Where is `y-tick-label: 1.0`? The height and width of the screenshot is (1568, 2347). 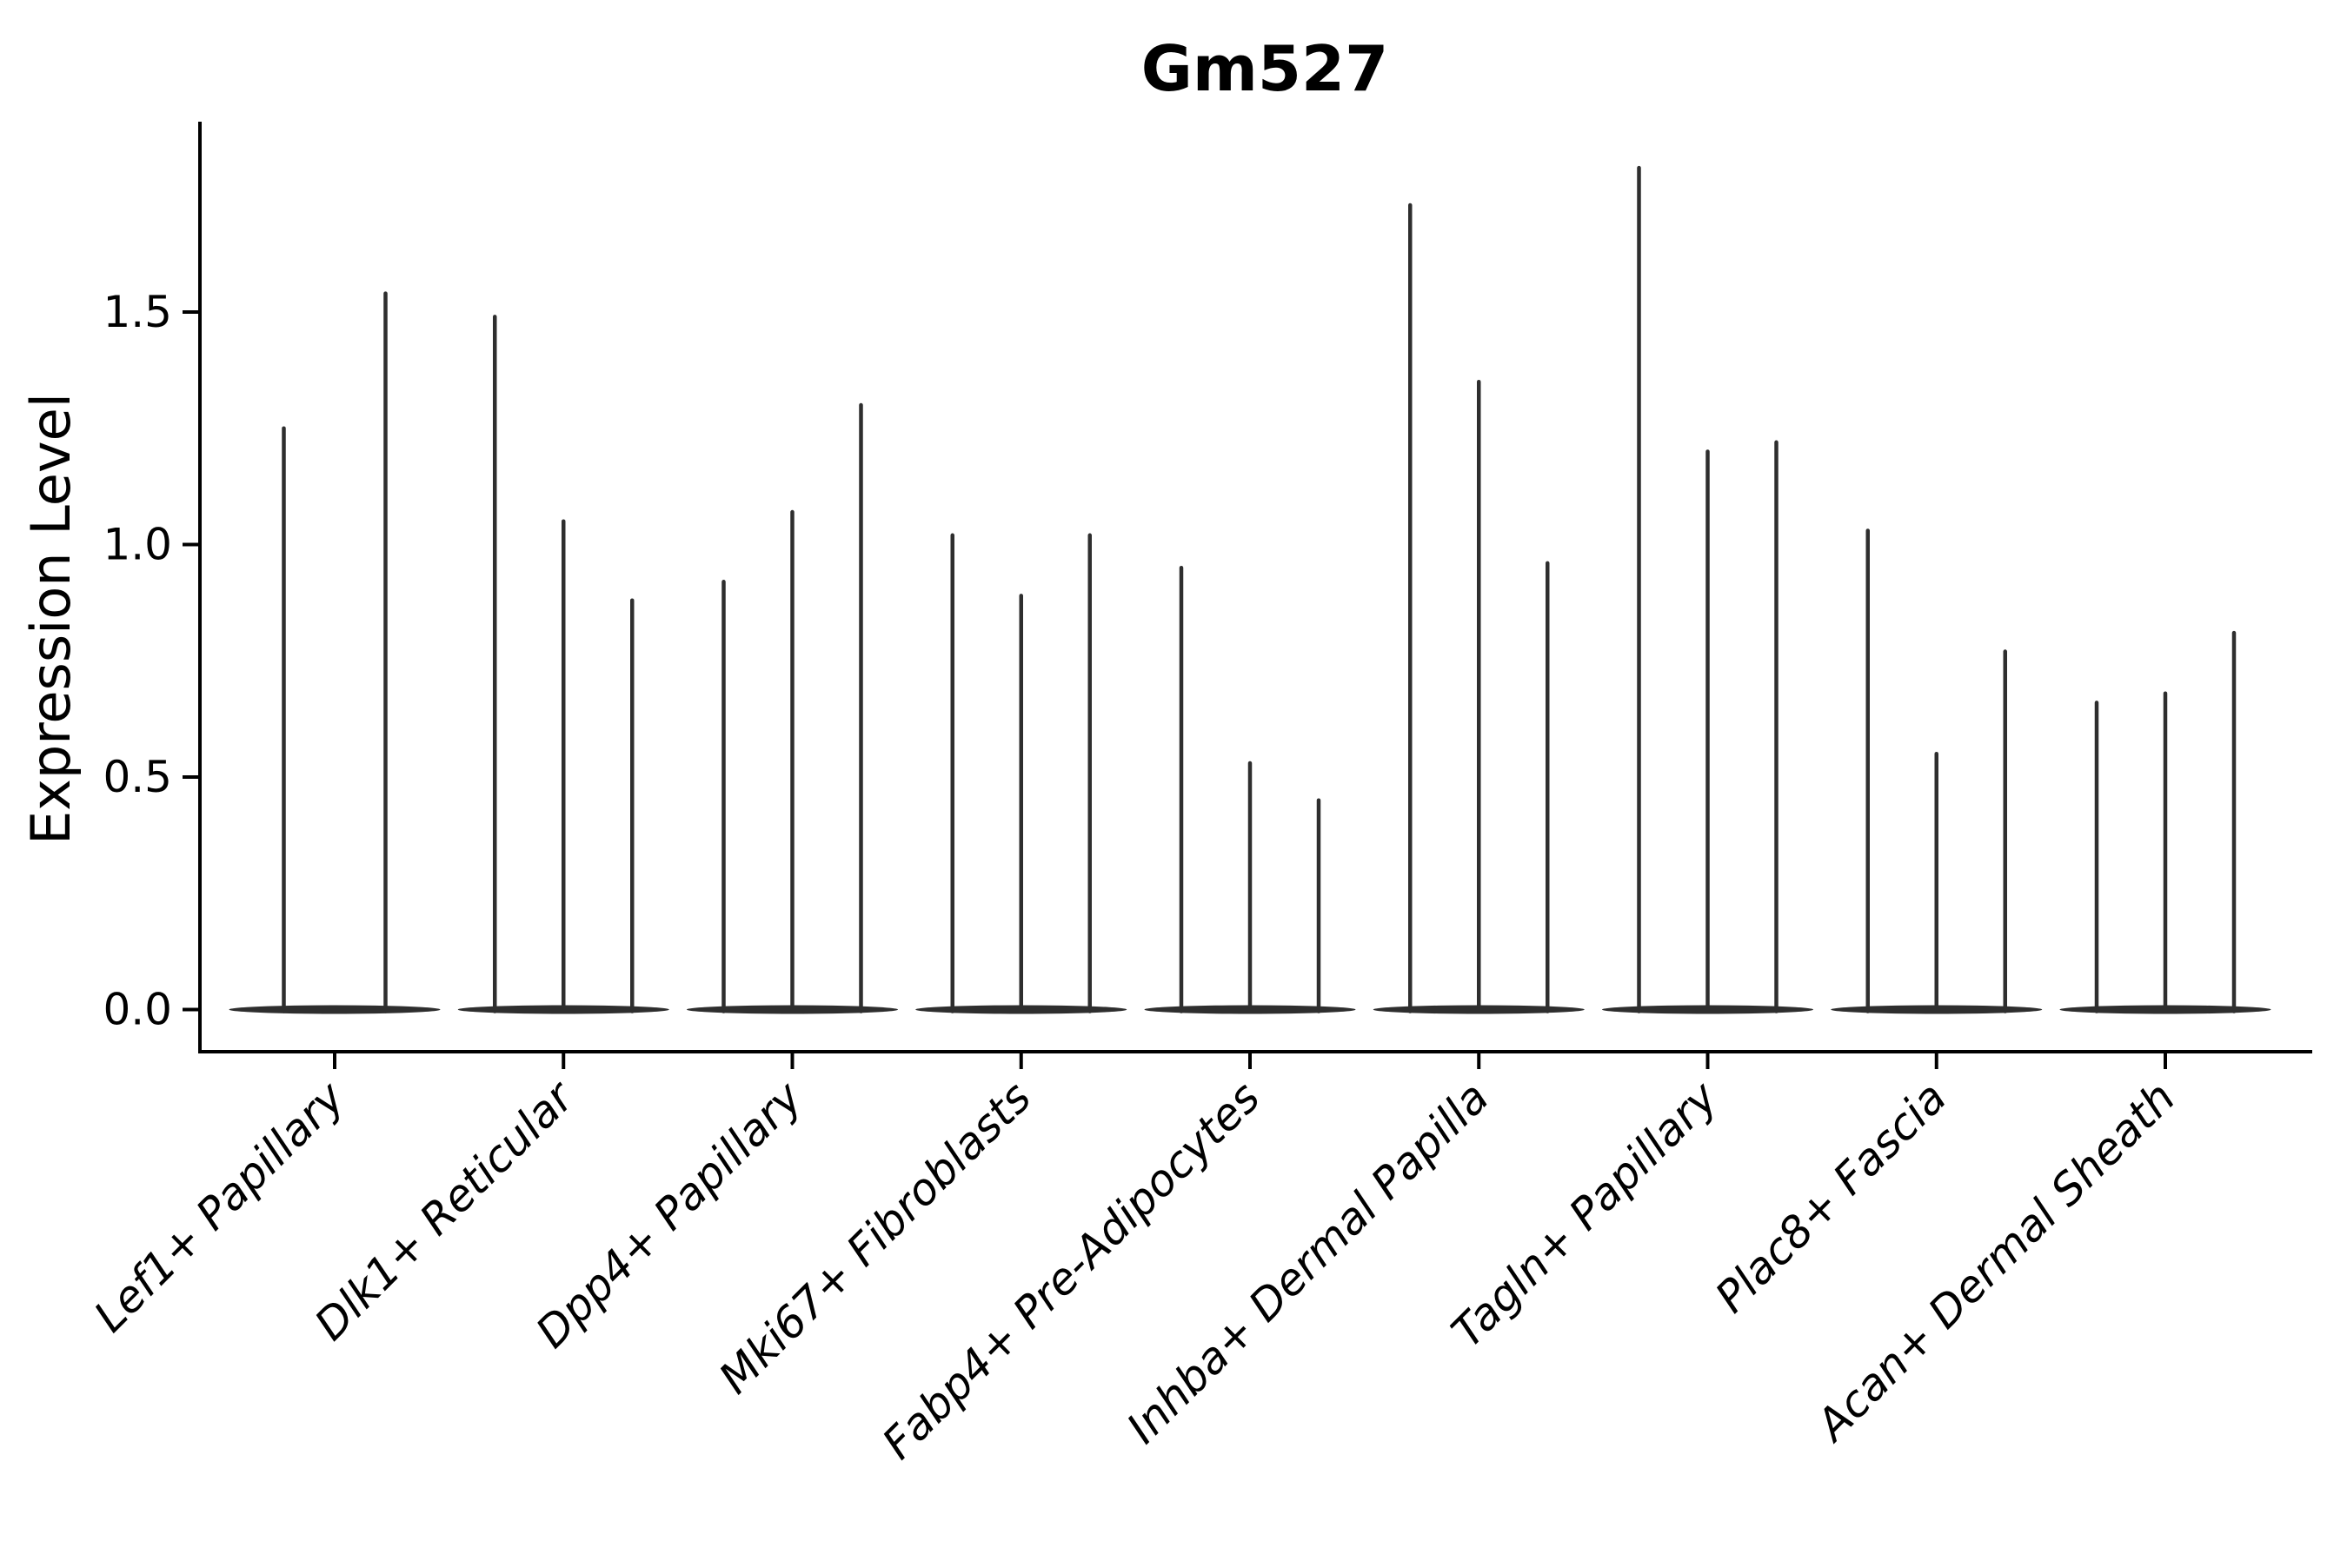
y-tick-label: 1.0 is located at coordinates (137, 545).